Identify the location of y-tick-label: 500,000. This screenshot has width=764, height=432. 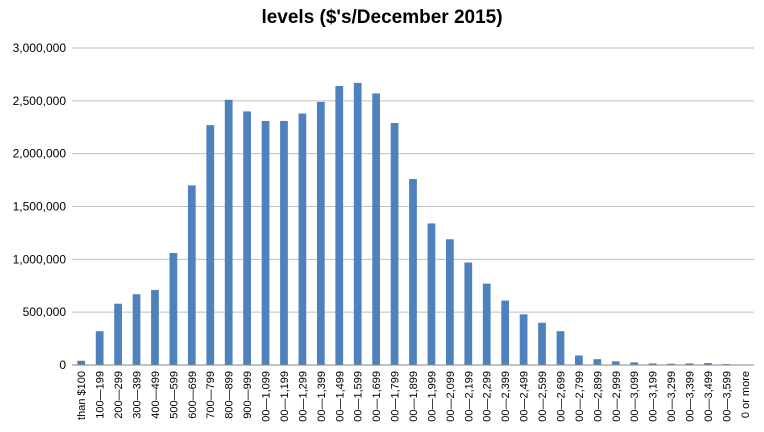
(45, 312).